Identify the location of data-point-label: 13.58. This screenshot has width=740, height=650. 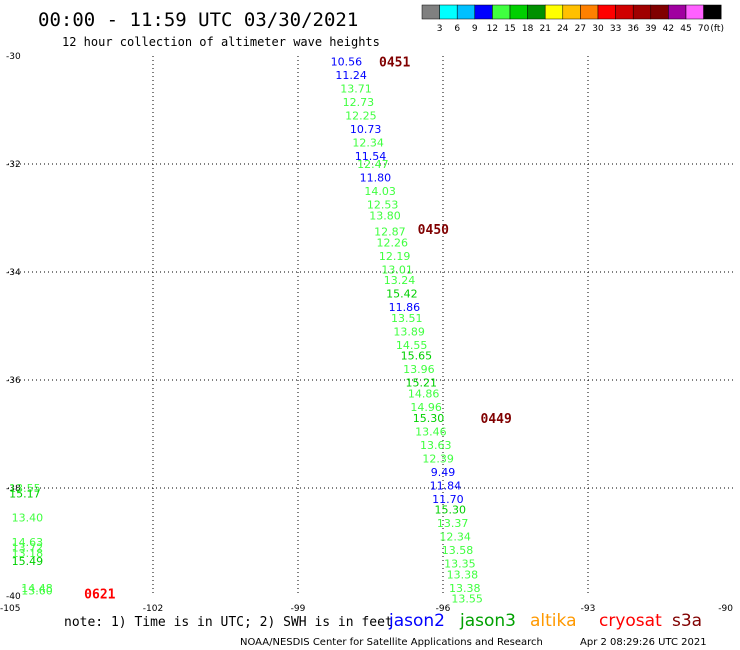
(458, 550).